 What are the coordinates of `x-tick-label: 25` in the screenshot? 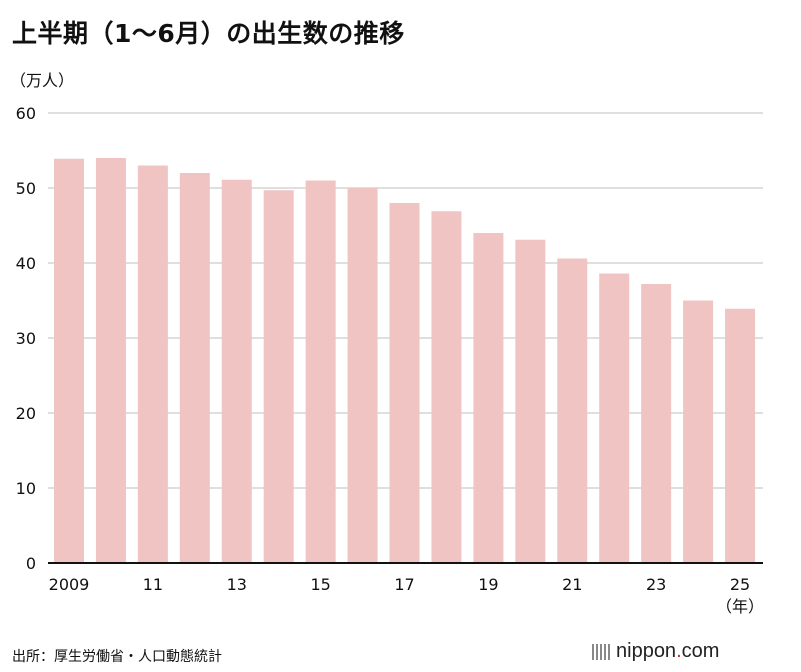 It's located at (740, 584).